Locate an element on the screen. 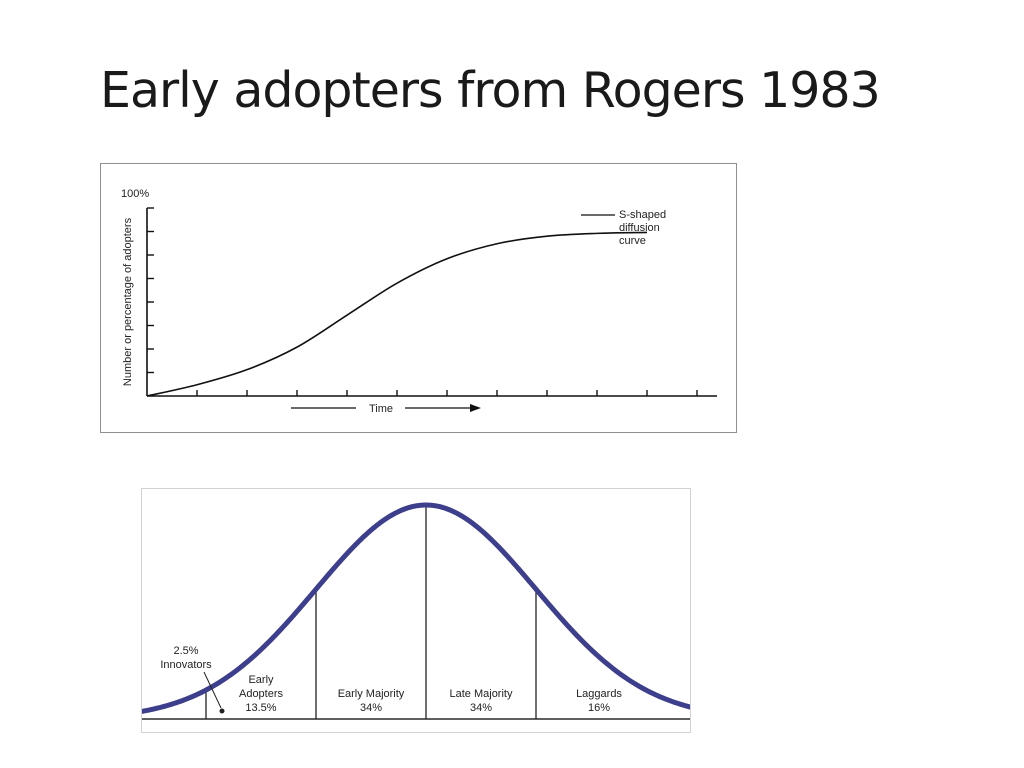 Image resolution: width=1024 pixels, height=768 pixels. segment-label: Adopters is located at coordinates (261, 694).